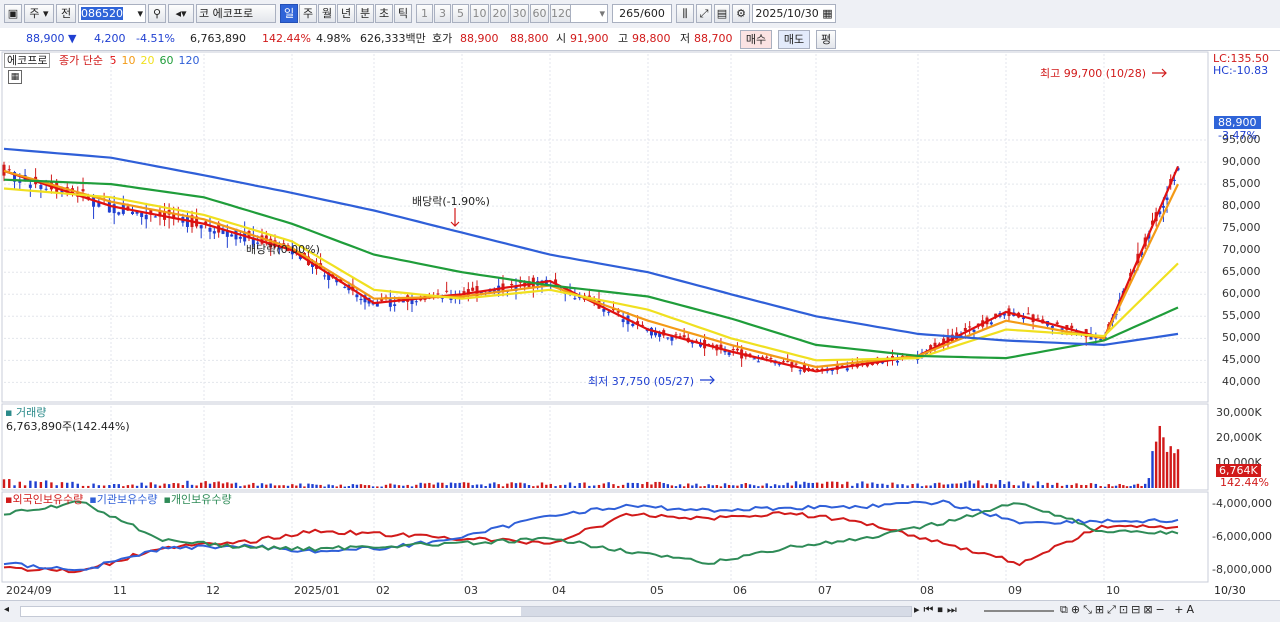 The image size is (1280, 622). I want to click on date-input: 2025/10/30 ▦, so click(794, 13).